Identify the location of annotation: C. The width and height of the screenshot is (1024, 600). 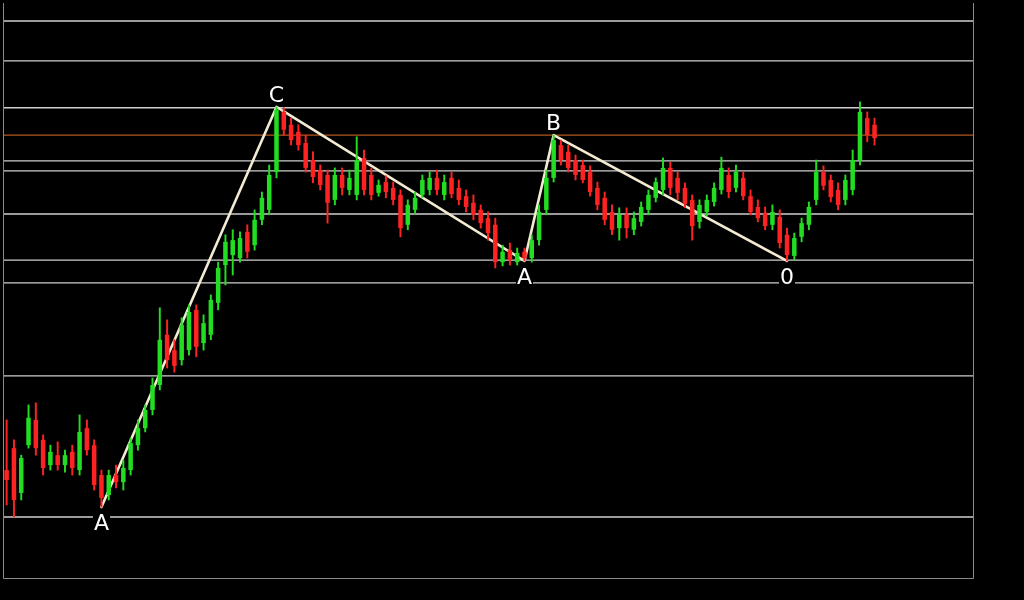
(276, 94).